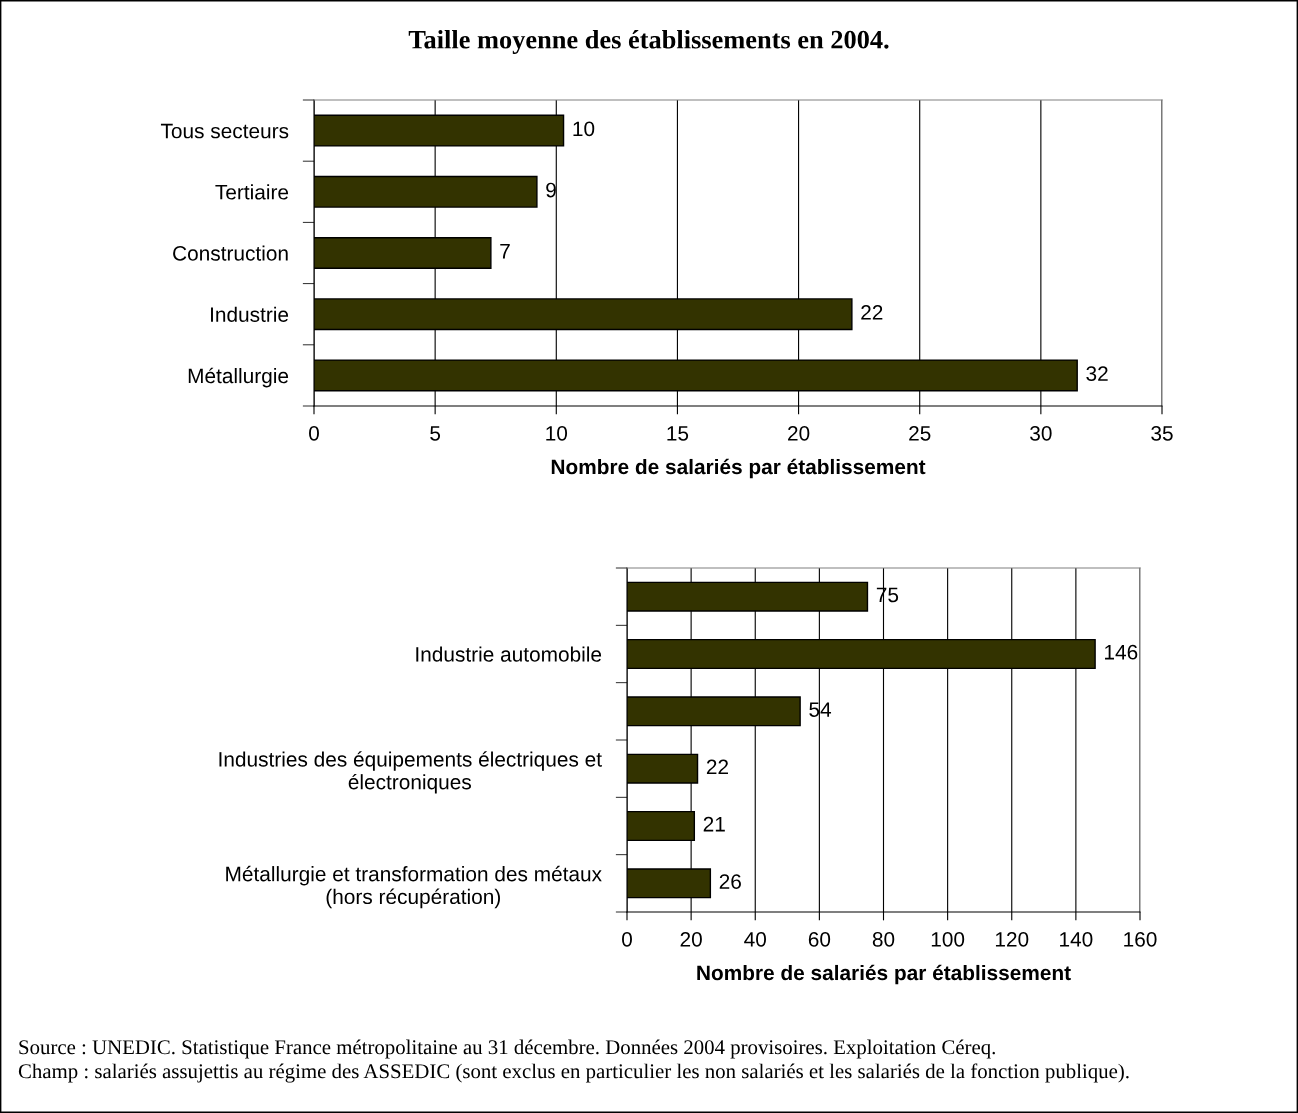  Describe the element at coordinates (920, 433) in the screenshot. I see `x-tick-label: 25` at that location.